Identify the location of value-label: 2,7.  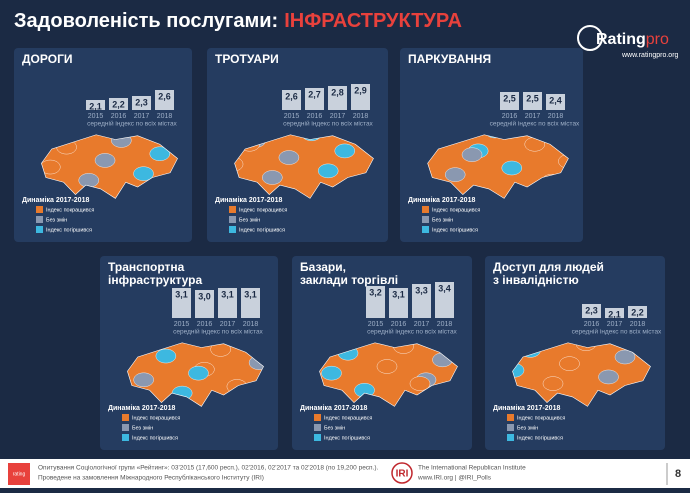
(314, 94).